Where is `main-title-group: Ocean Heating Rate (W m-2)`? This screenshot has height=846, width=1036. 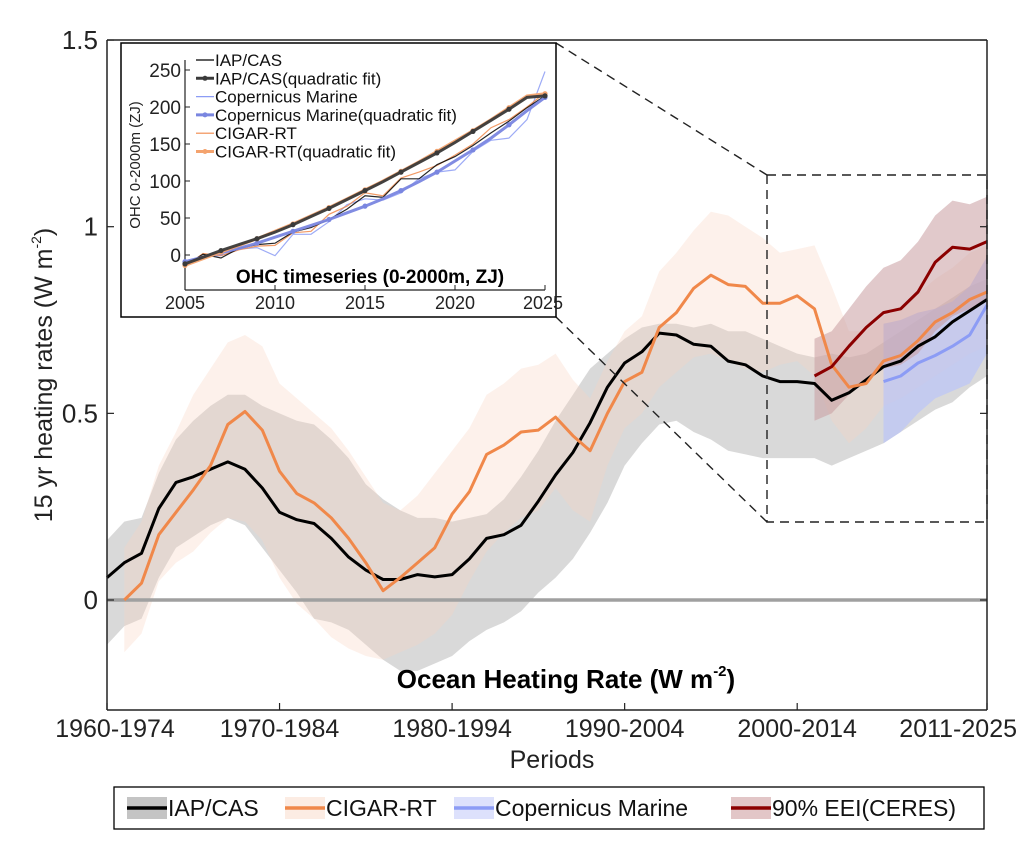 main-title-group: Ocean Heating Rate (W m-2) is located at coordinates (566, 678).